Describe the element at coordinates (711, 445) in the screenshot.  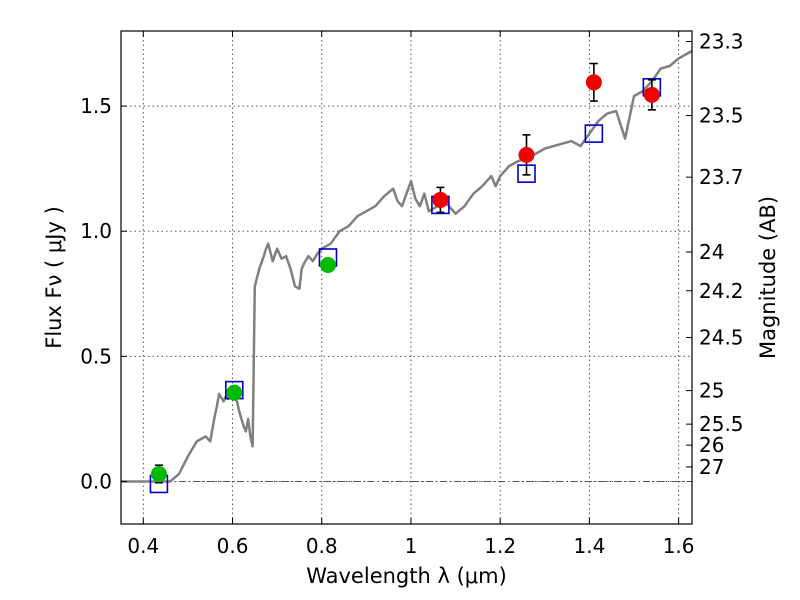
I see `mag-tick-label: 26` at that location.